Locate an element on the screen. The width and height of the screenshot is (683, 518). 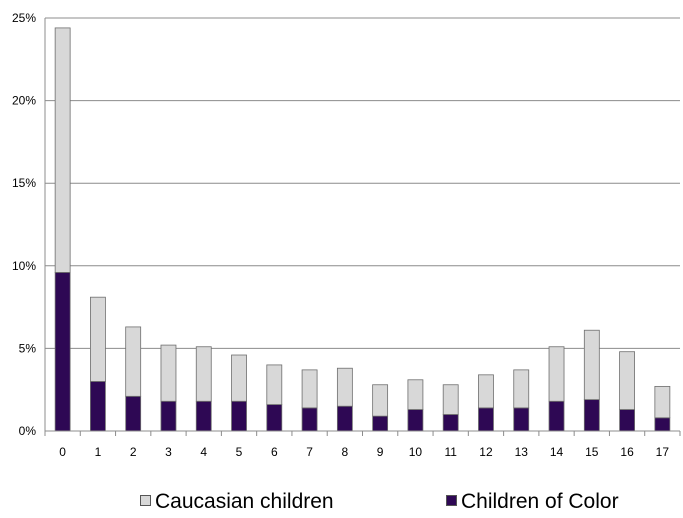
x-tick-label: 15 is located at coordinates (592, 452).